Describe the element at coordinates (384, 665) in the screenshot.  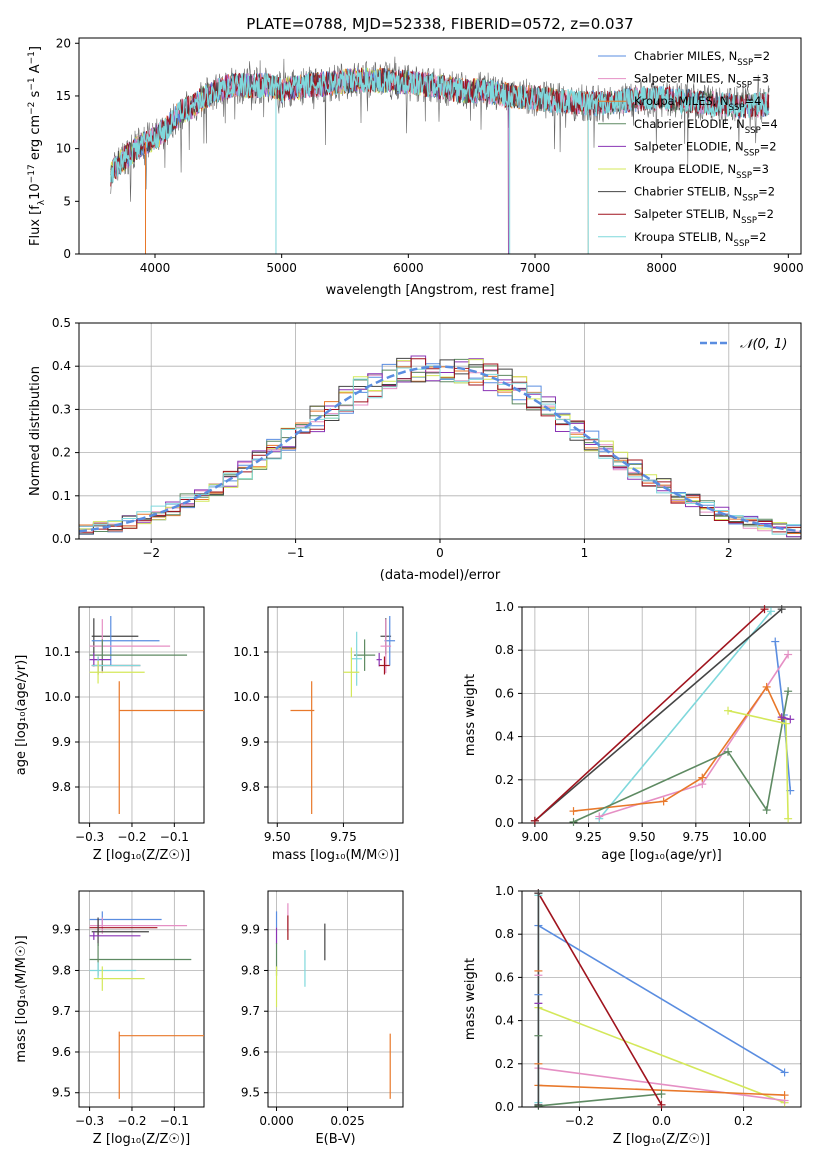
I see `age_vs_mass-errorbar-salpeter_stelib` at that location.